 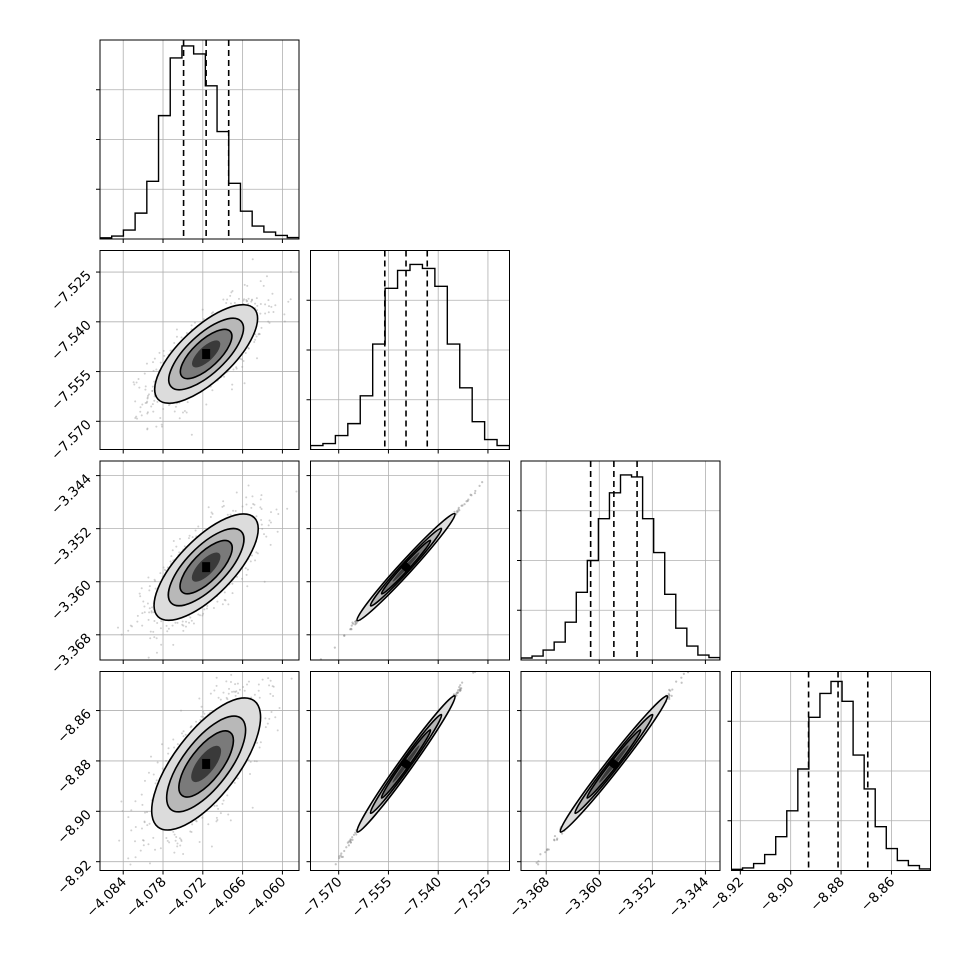 I want to click on y-tick-label: −3.368, so click(x=71, y=653).